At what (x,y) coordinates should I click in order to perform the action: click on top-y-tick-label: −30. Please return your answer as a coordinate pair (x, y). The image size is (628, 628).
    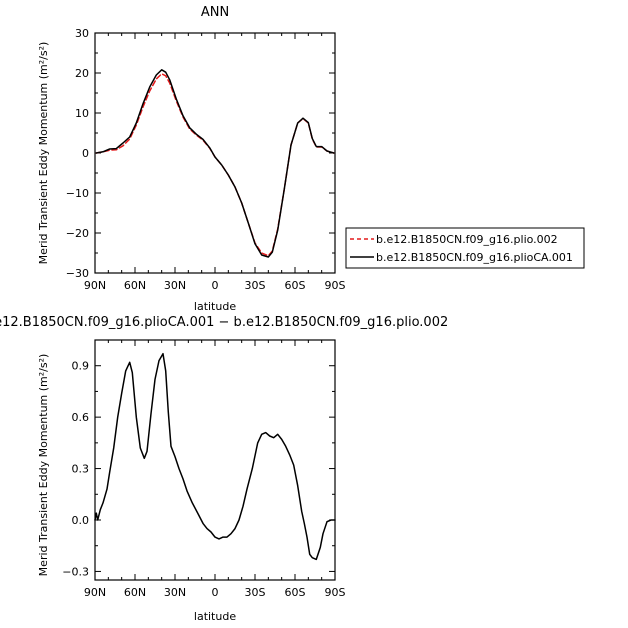
    Looking at the image, I should click on (77, 273).